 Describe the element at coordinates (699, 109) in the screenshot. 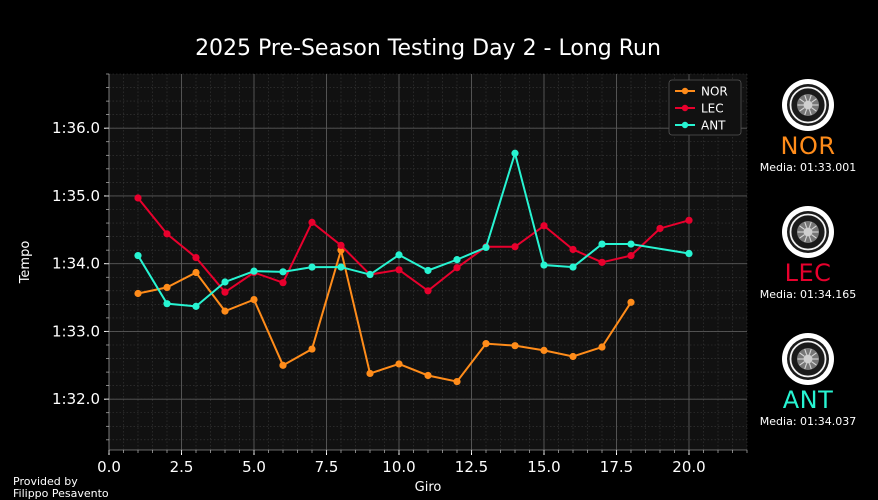

I see `legend-item-lec: LEC` at that location.